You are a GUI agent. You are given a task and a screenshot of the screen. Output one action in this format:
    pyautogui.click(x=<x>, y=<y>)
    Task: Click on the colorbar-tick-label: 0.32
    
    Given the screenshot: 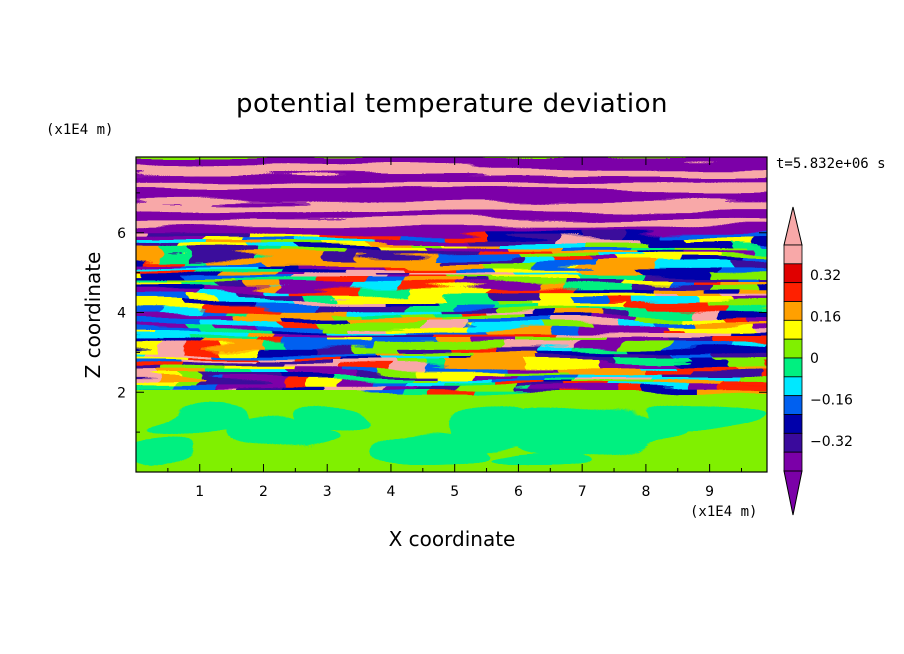 What is the action you would take?
    pyautogui.click(x=825, y=276)
    